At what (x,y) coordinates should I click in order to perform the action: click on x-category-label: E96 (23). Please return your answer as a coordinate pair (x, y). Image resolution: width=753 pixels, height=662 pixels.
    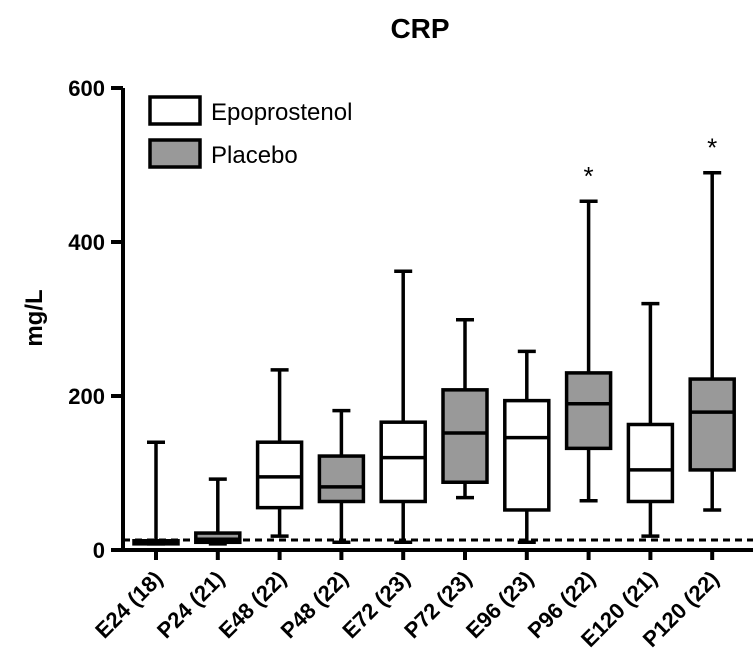
    Looking at the image, I should click on (499, 604).